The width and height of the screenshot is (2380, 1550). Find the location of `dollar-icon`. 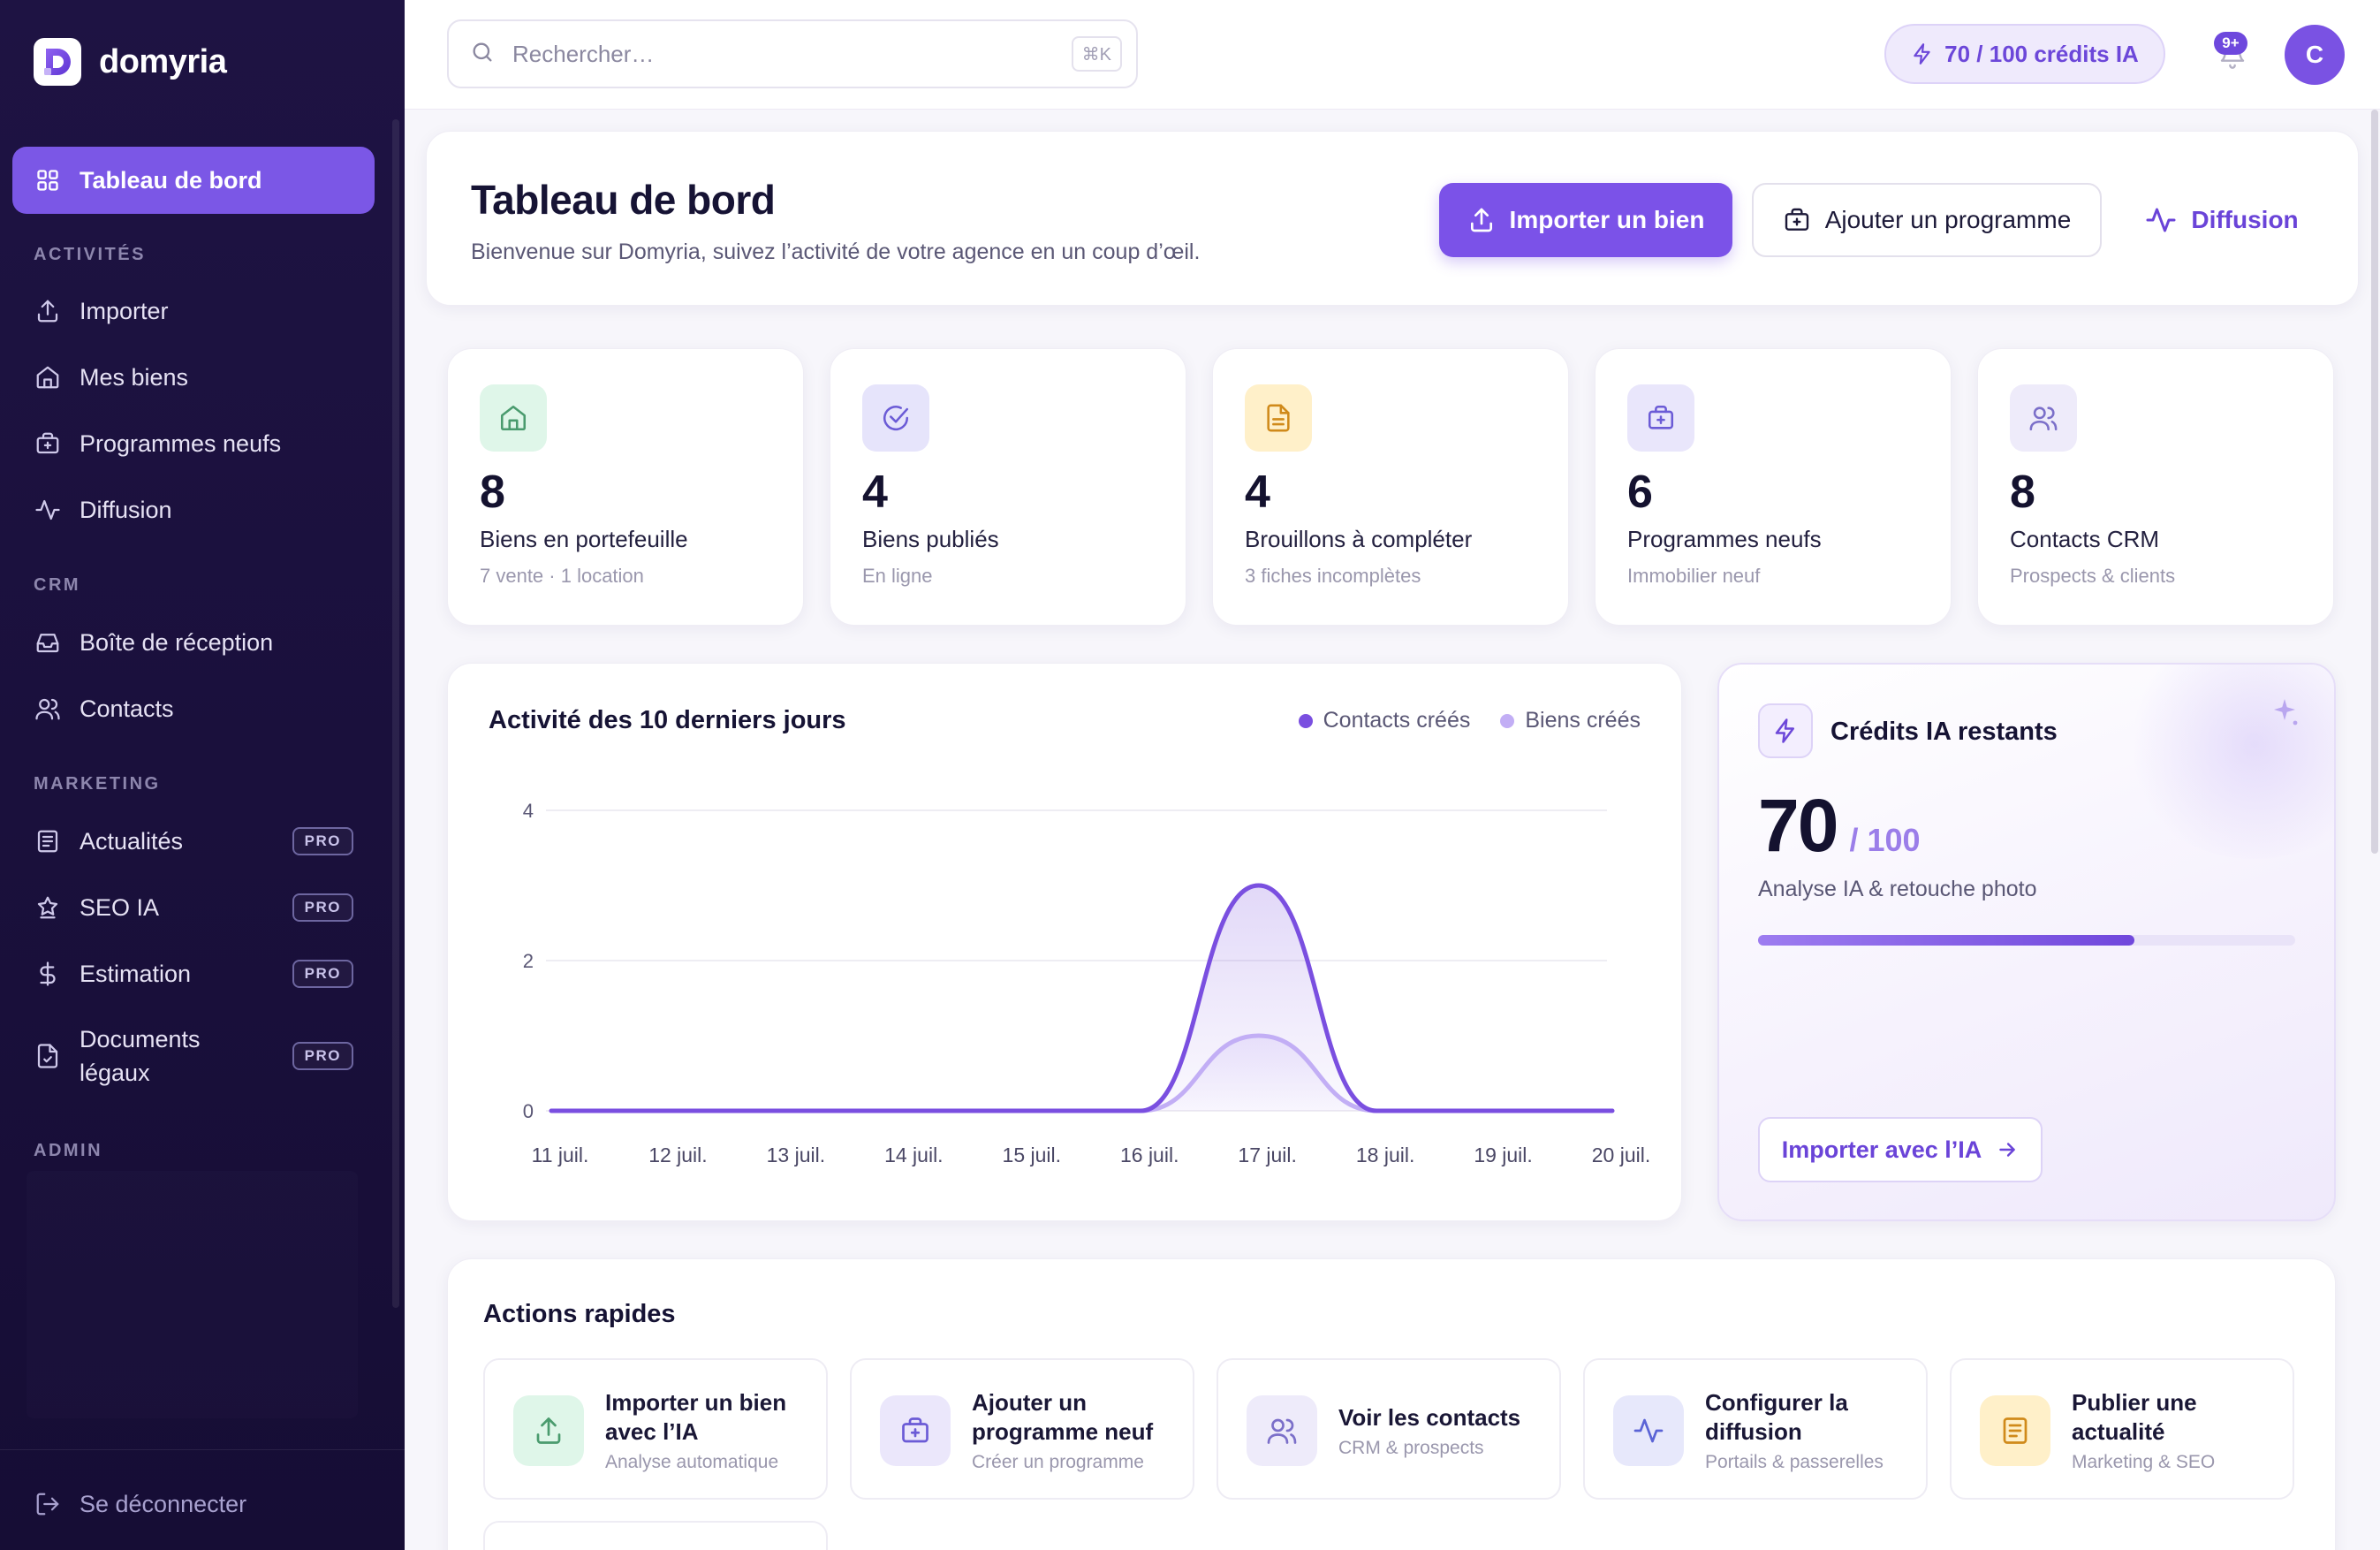

dollar-icon is located at coordinates (48, 974).